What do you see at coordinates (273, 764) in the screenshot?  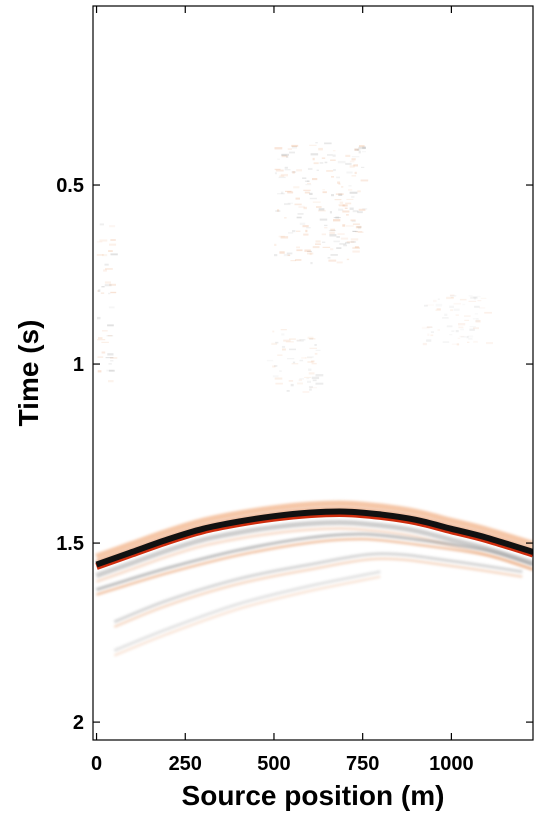 I see `x-tick-label: 500` at bounding box center [273, 764].